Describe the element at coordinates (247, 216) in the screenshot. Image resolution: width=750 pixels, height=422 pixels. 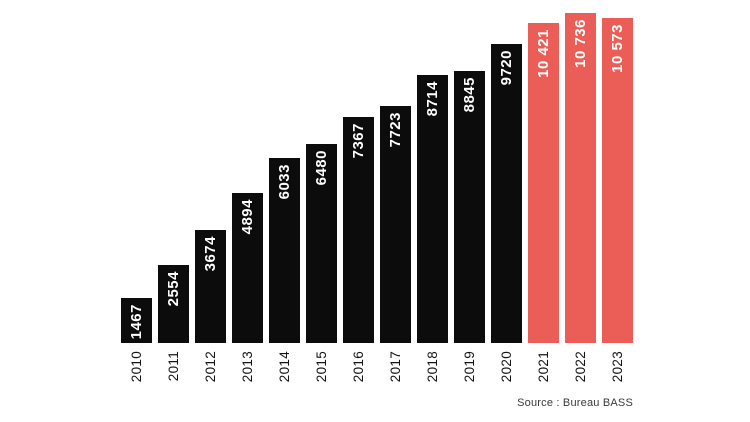
I see `bar-value-label: 4894` at that location.